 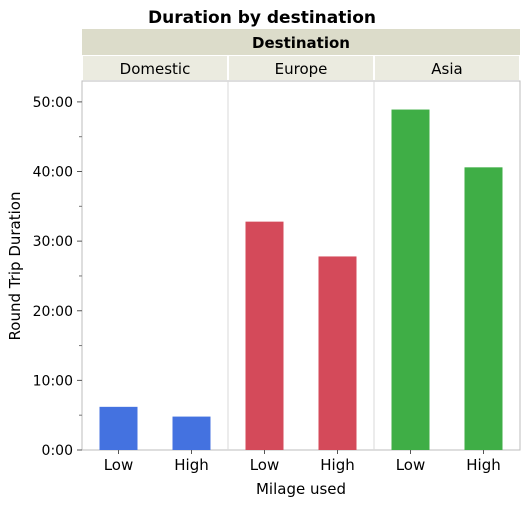 I want to click on group-header-europe, so click(x=301, y=68).